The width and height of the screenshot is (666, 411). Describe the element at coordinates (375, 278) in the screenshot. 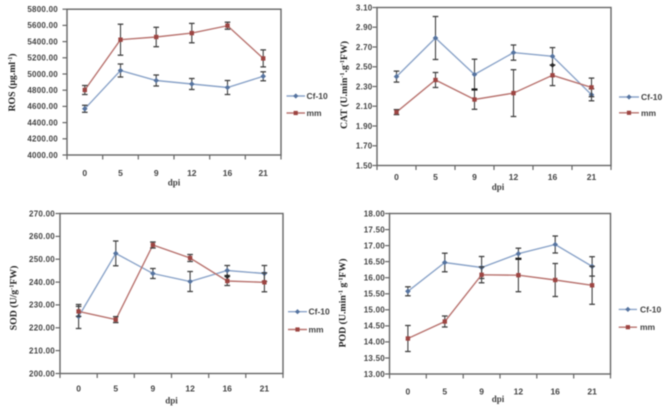

I see `svg-text: 16.00` at that location.